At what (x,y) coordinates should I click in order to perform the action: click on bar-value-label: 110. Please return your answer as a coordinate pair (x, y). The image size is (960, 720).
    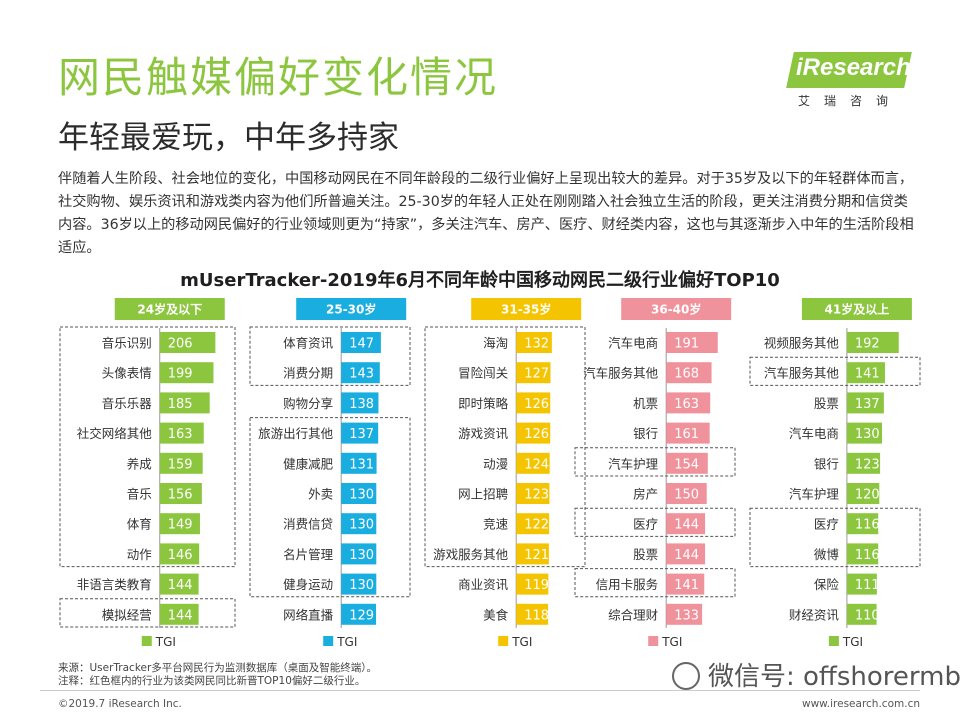
    Looking at the image, I should click on (867, 615).